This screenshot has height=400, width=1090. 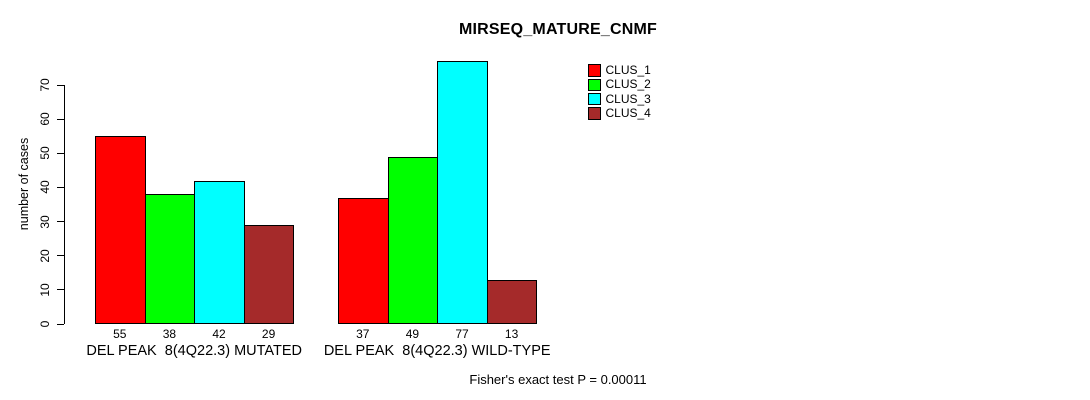 What do you see at coordinates (412, 334) in the screenshot?
I see `bar-value-label: 49` at bounding box center [412, 334].